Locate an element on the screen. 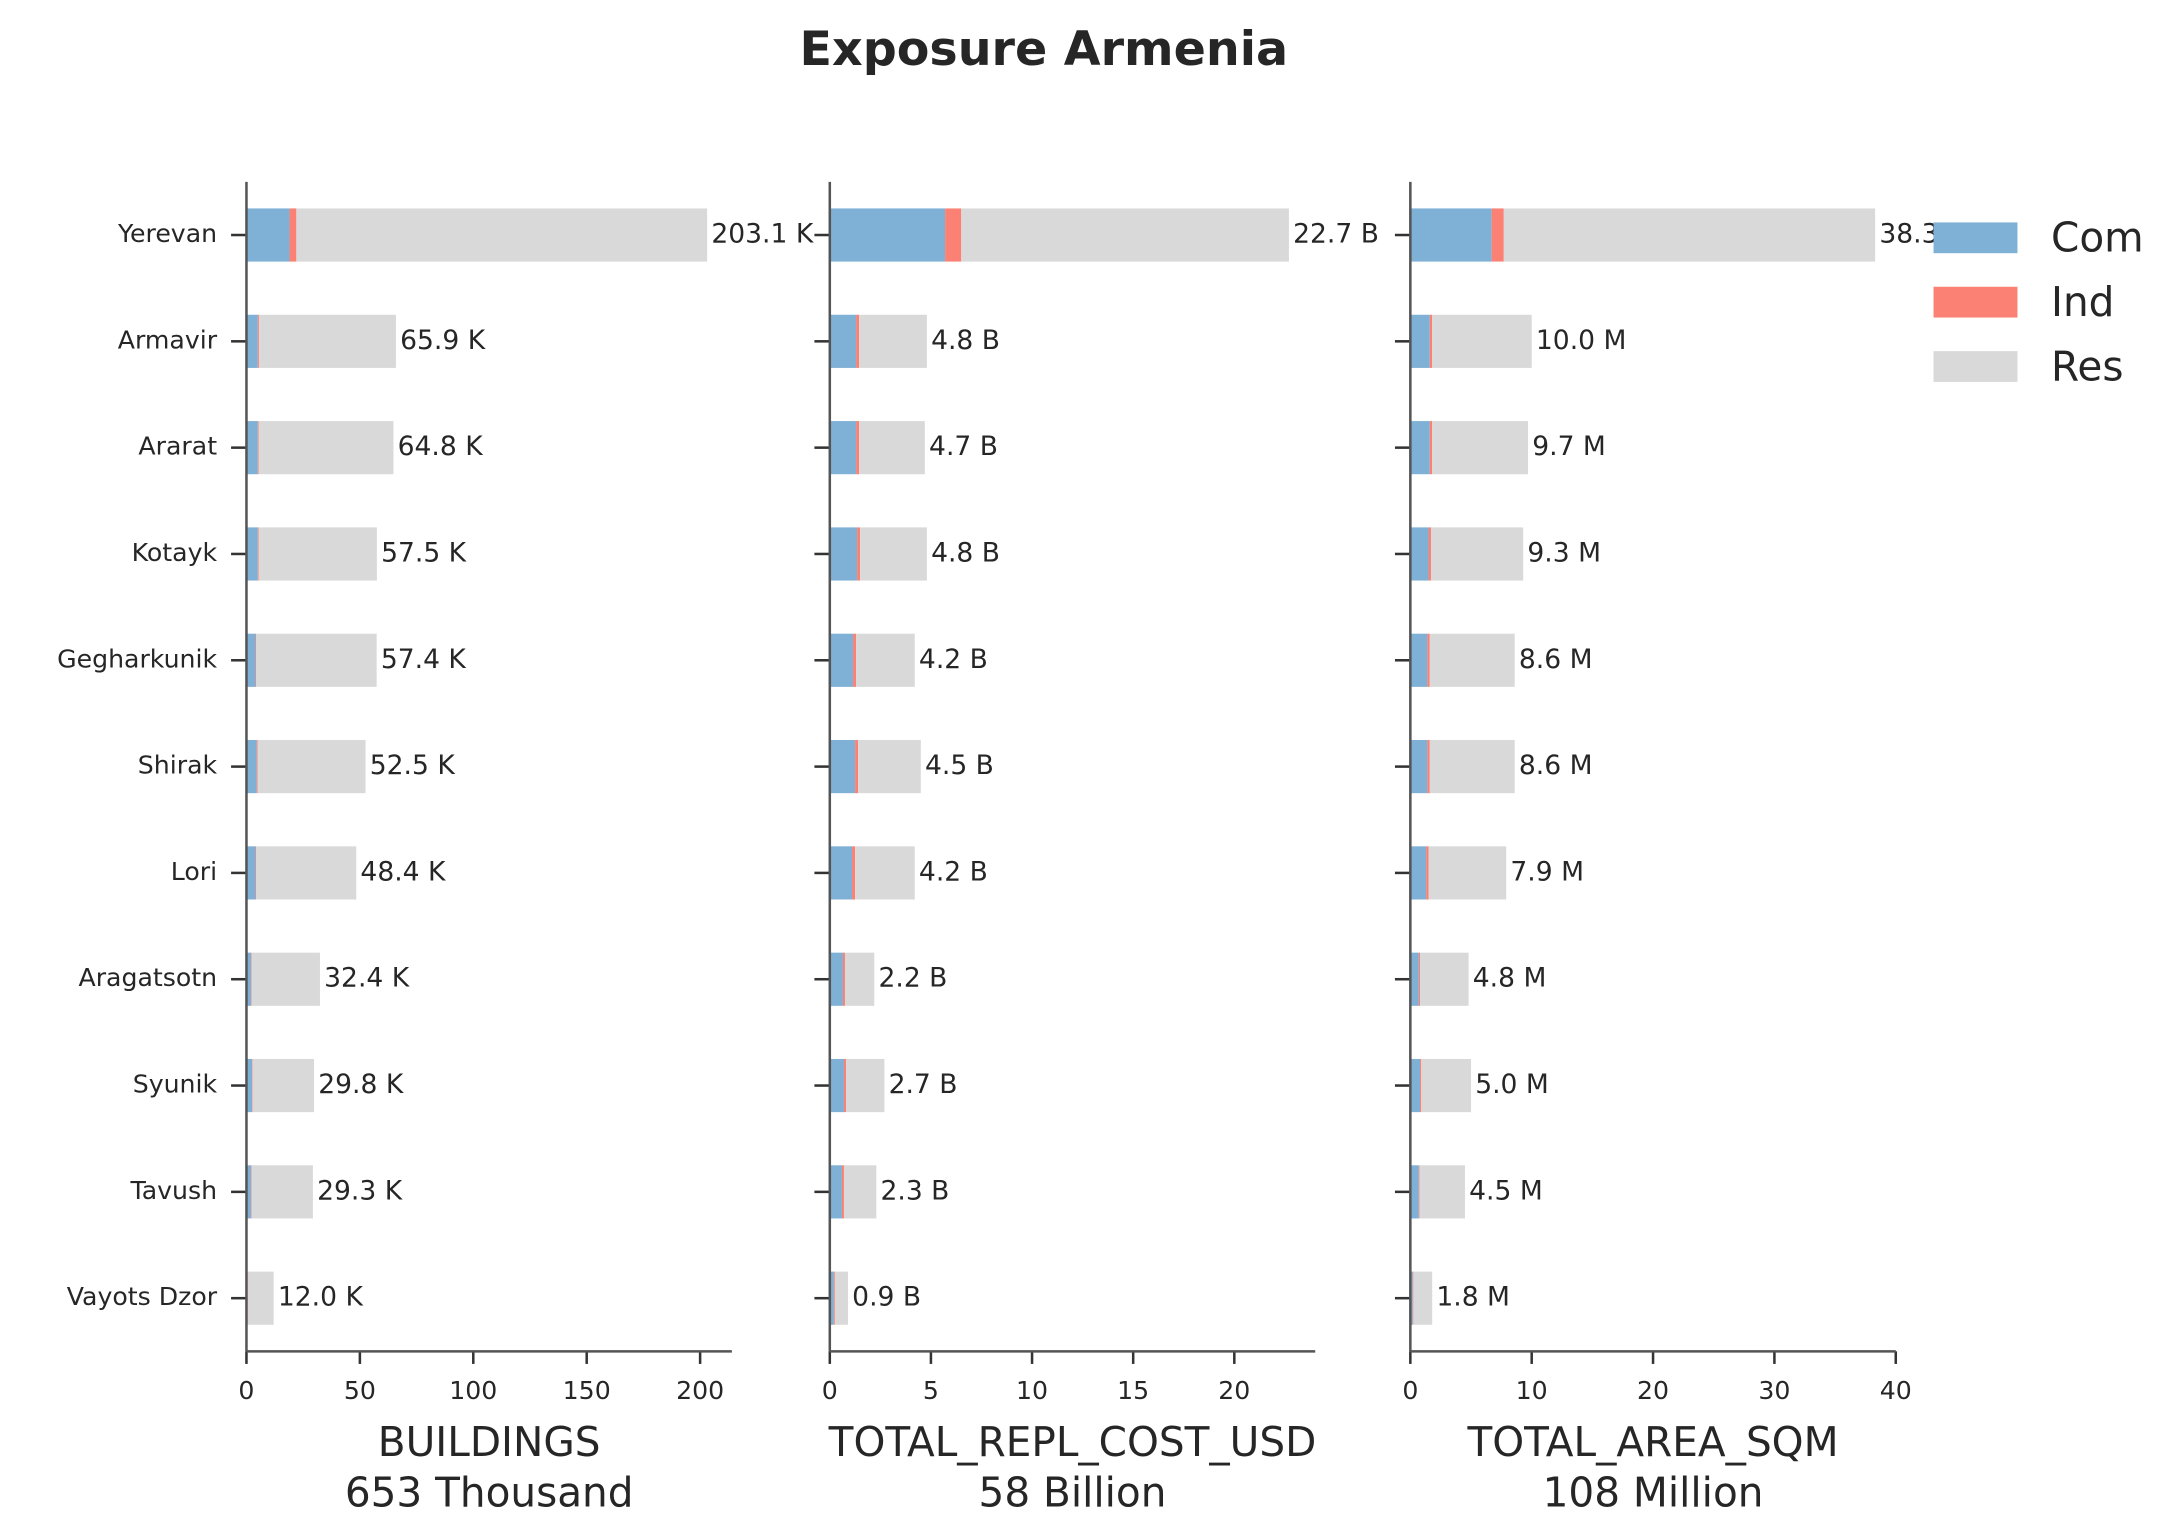  x-axis-title: BUILDINGS is located at coordinates (489, 1442).